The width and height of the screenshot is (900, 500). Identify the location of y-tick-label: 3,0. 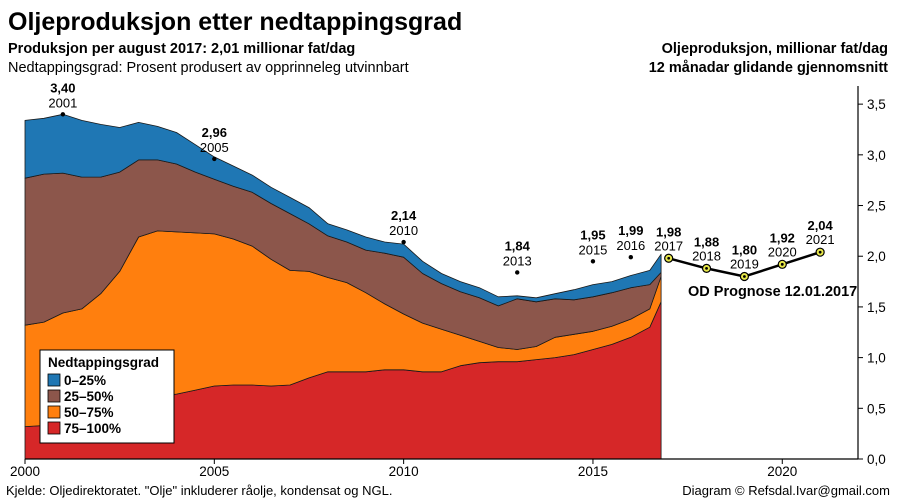
(876, 155).